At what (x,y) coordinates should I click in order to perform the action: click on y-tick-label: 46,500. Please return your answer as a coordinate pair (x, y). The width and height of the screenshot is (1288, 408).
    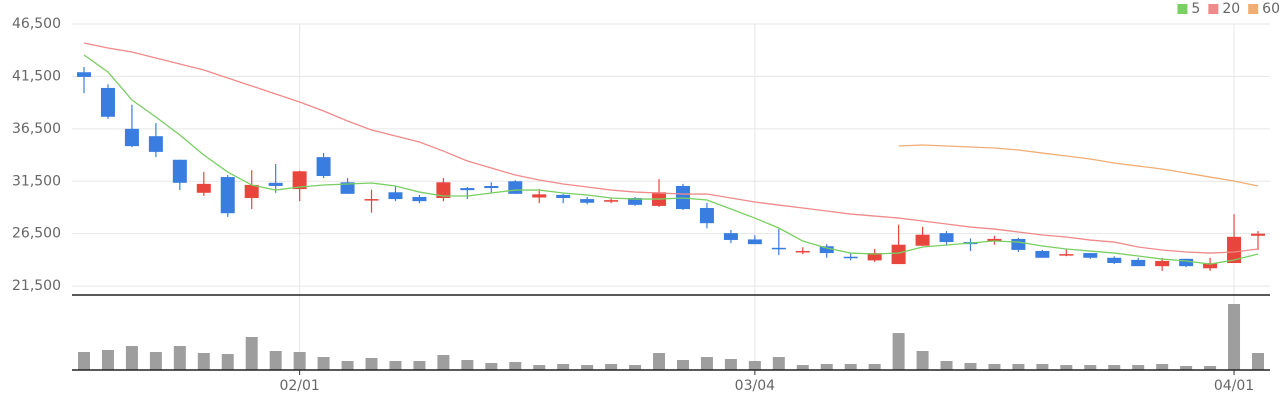
    Looking at the image, I should click on (36, 24).